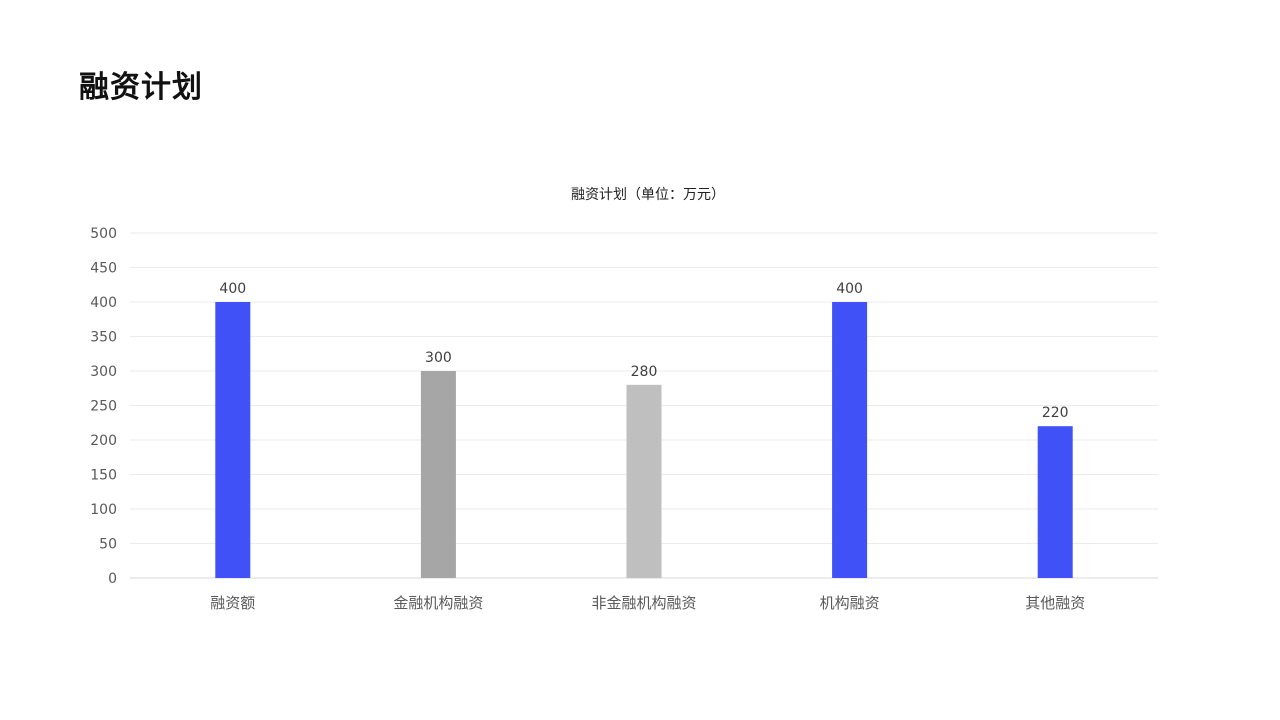 This screenshot has width=1280, height=720. I want to click on y-axis-ticks: 0 50 100 150 200 250 300 350 400 450 500, so click(103, 406).